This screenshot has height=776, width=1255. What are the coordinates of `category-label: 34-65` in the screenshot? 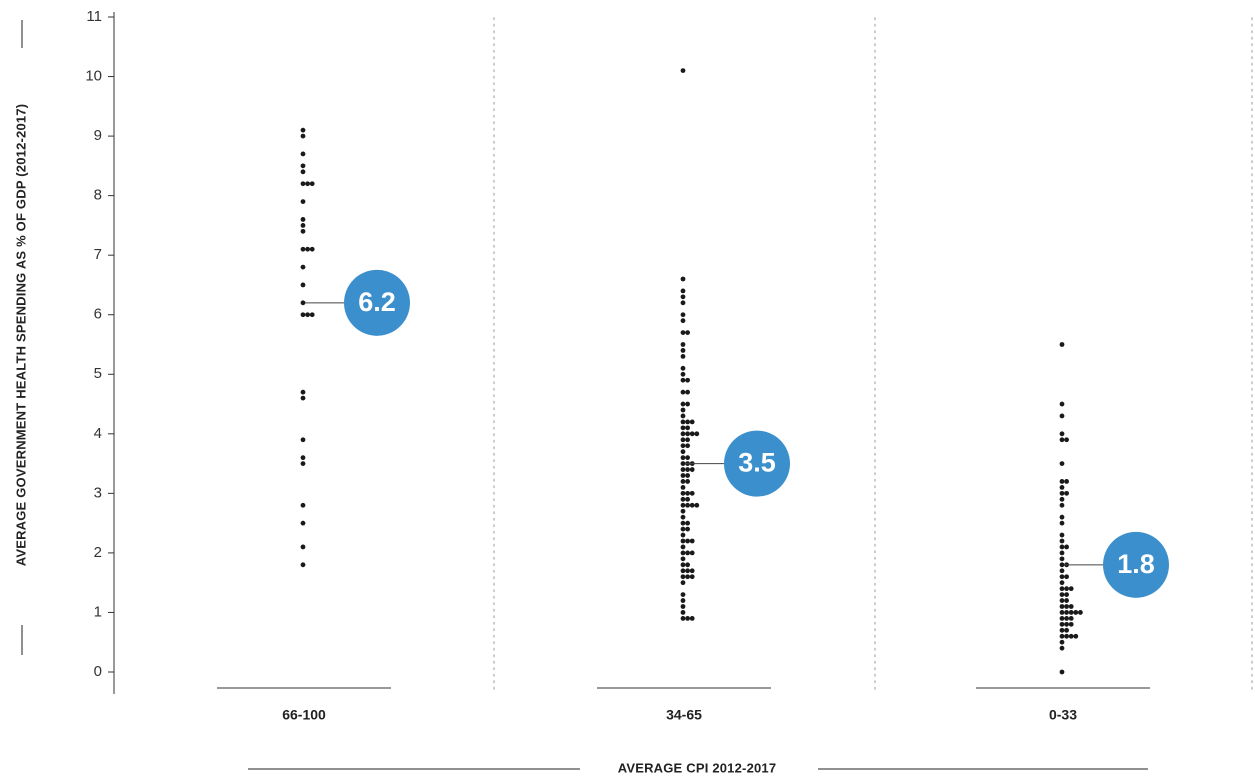 It's located at (684, 715).